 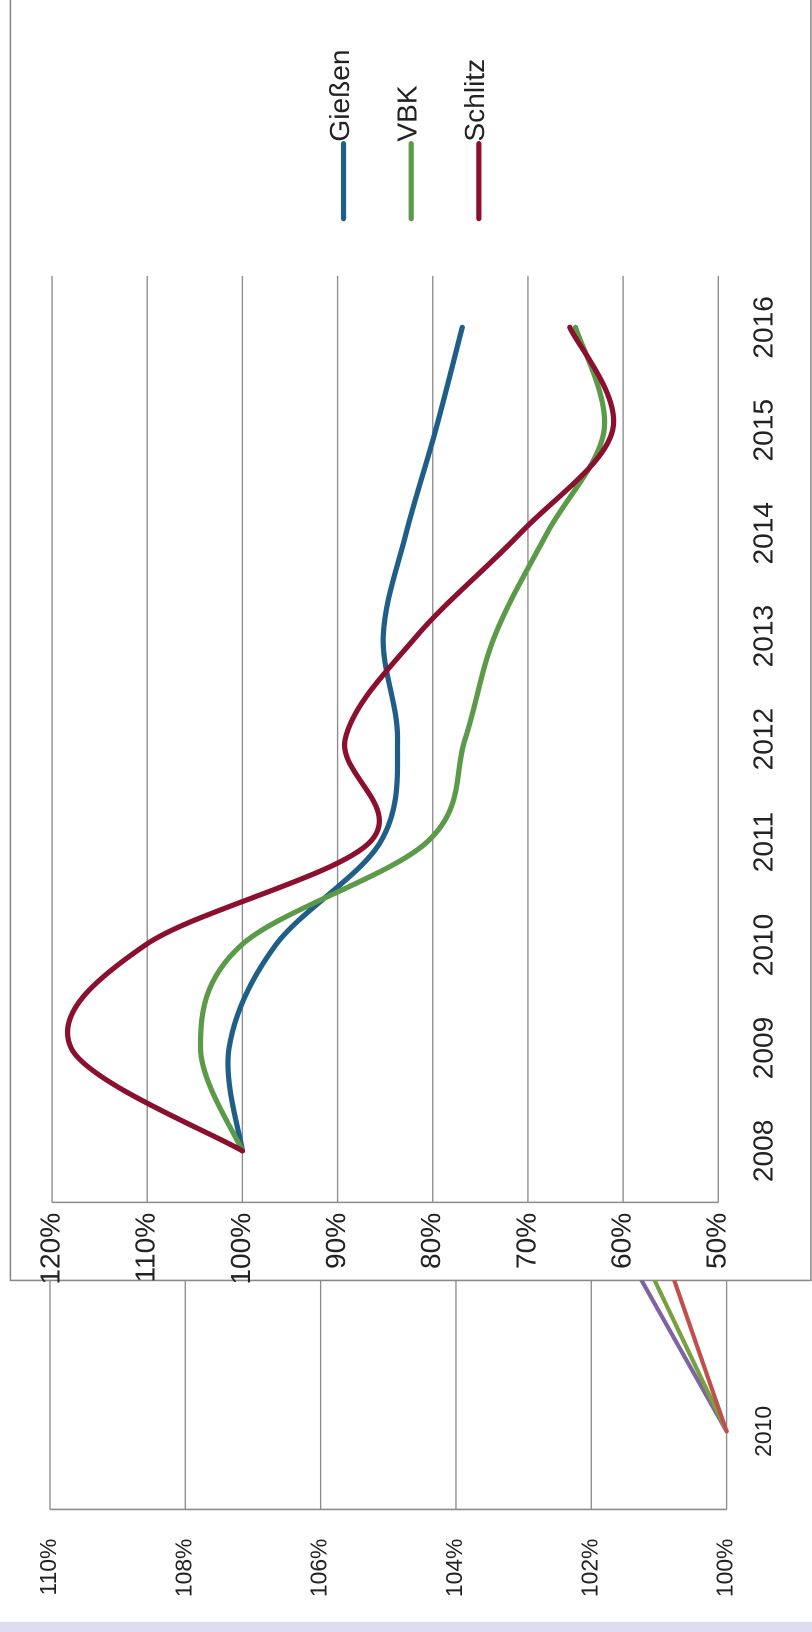 I want to click on x-tick-label: 2011, so click(x=763, y=842).